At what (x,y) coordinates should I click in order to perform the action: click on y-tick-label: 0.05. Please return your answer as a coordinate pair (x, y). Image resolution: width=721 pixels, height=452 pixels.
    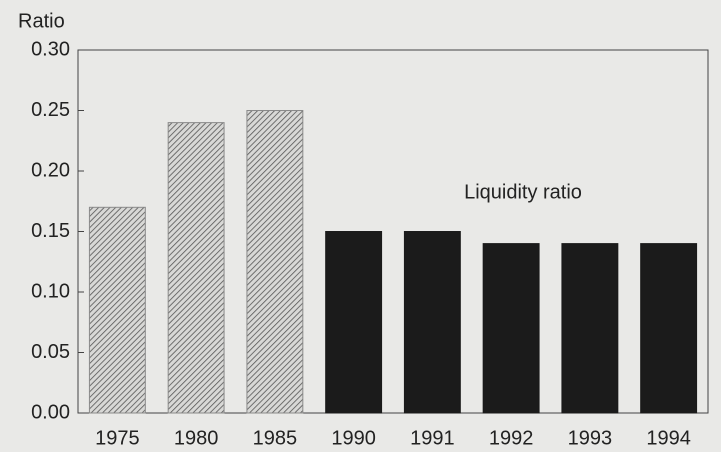
    Looking at the image, I should click on (50, 352).